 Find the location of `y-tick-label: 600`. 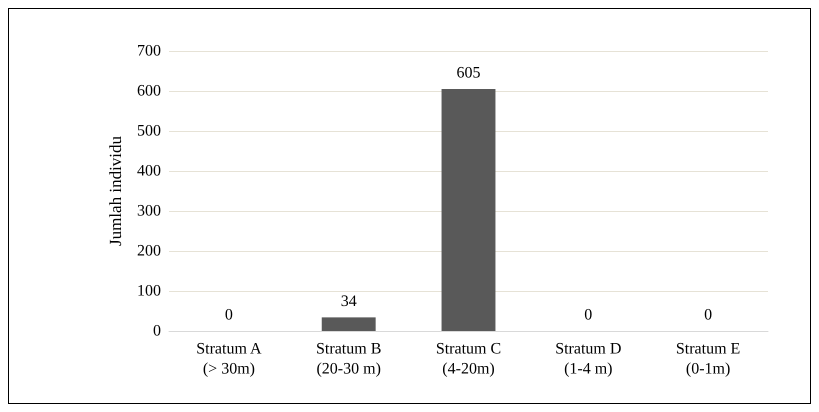

y-tick-label: 600 is located at coordinates (149, 91).